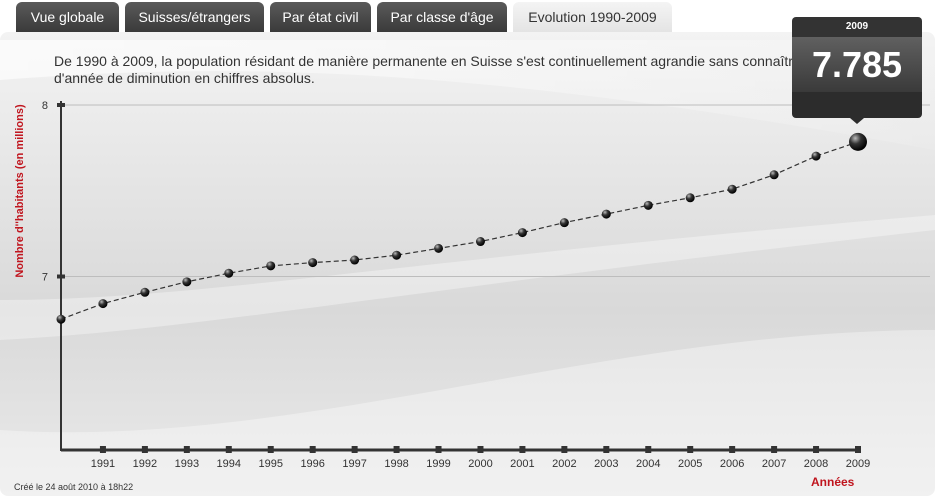 This screenshot has height=496, width=935. I want to click on tooltip-footer, so click(857, 105).